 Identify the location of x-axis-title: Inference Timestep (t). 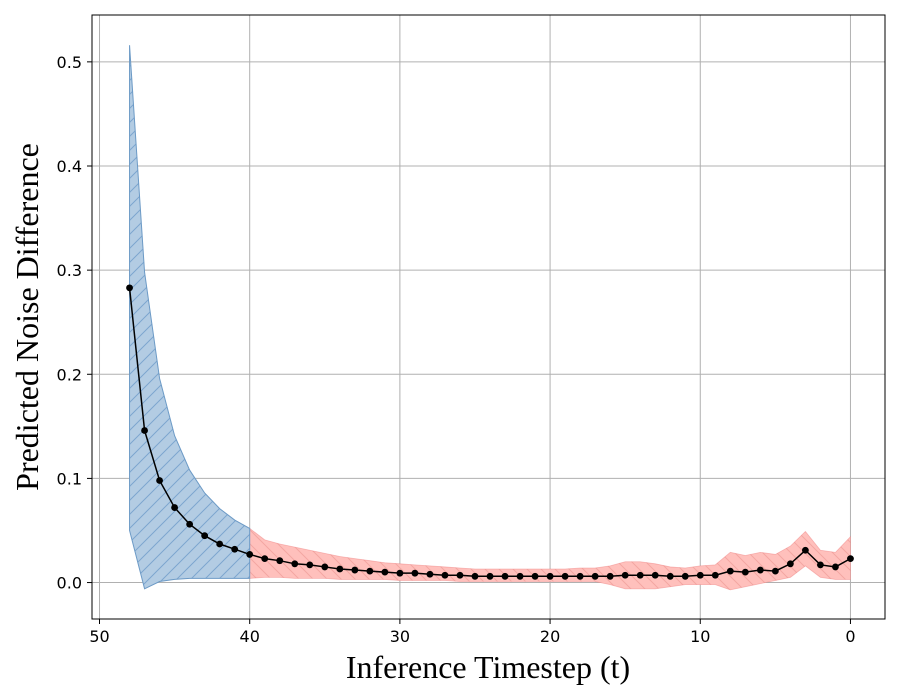
(488, 667).